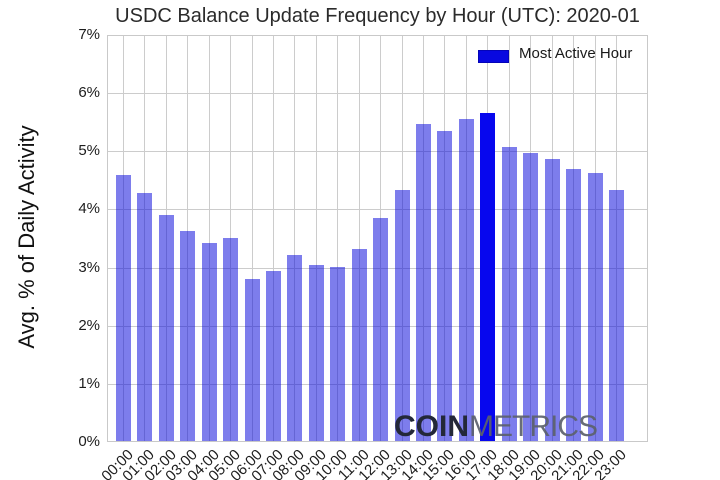 This screenshot has width=720, height=480. Describe the element at coordinates (531, 297) in the screenshot. I see `bar-19:00` at that location.